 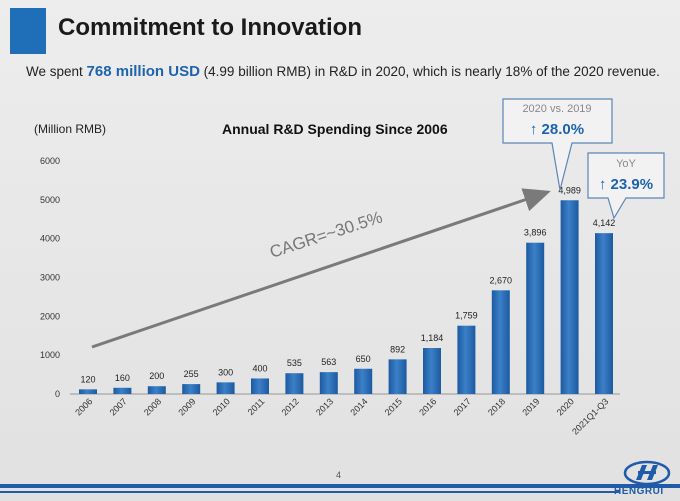 What do you see at coordinates (324, 406) in the screenshot?
I see `x-tick-label: 2013` at bounding box center [324, 406].